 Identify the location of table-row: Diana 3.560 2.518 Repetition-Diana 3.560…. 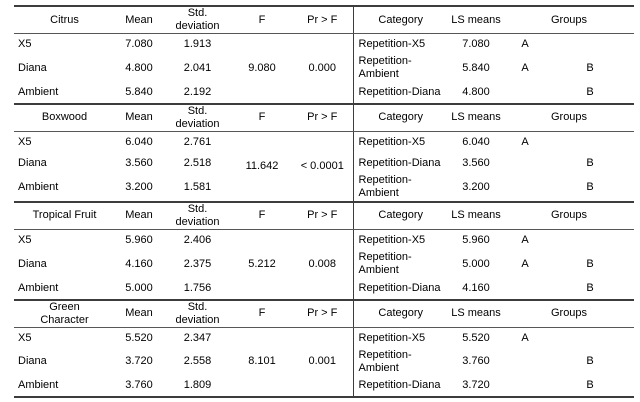
(324, 163).